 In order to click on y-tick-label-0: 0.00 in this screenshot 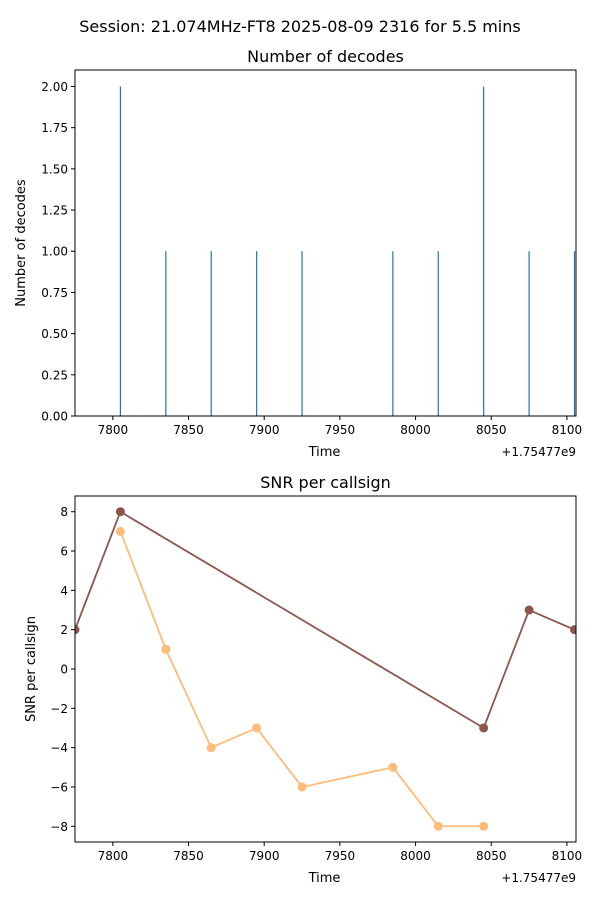, I will do `click(54, 417)`.